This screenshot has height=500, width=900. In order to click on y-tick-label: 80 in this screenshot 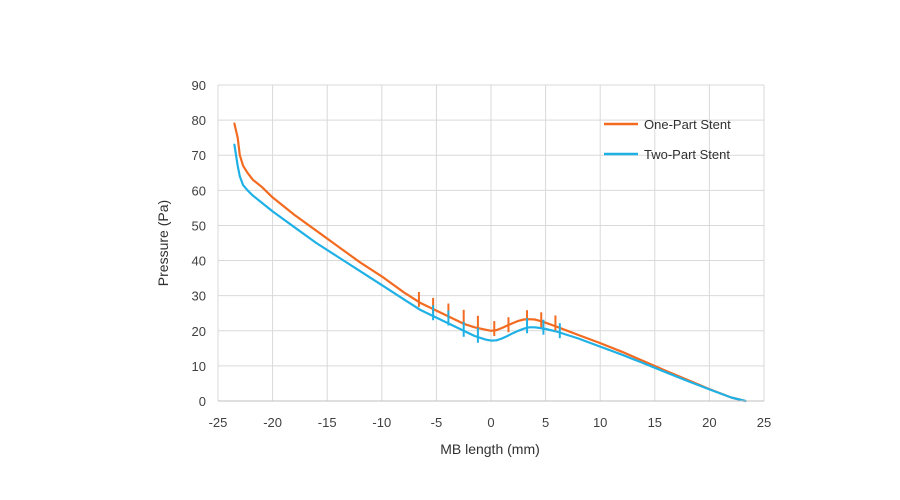, I will do `click(199, 120)`.